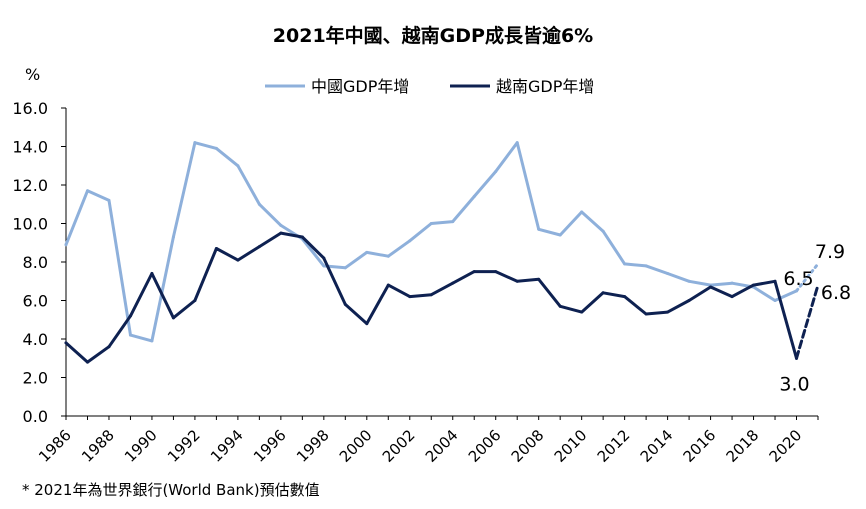  I want to click on x-tick-label: 2000, so click(356, 446).